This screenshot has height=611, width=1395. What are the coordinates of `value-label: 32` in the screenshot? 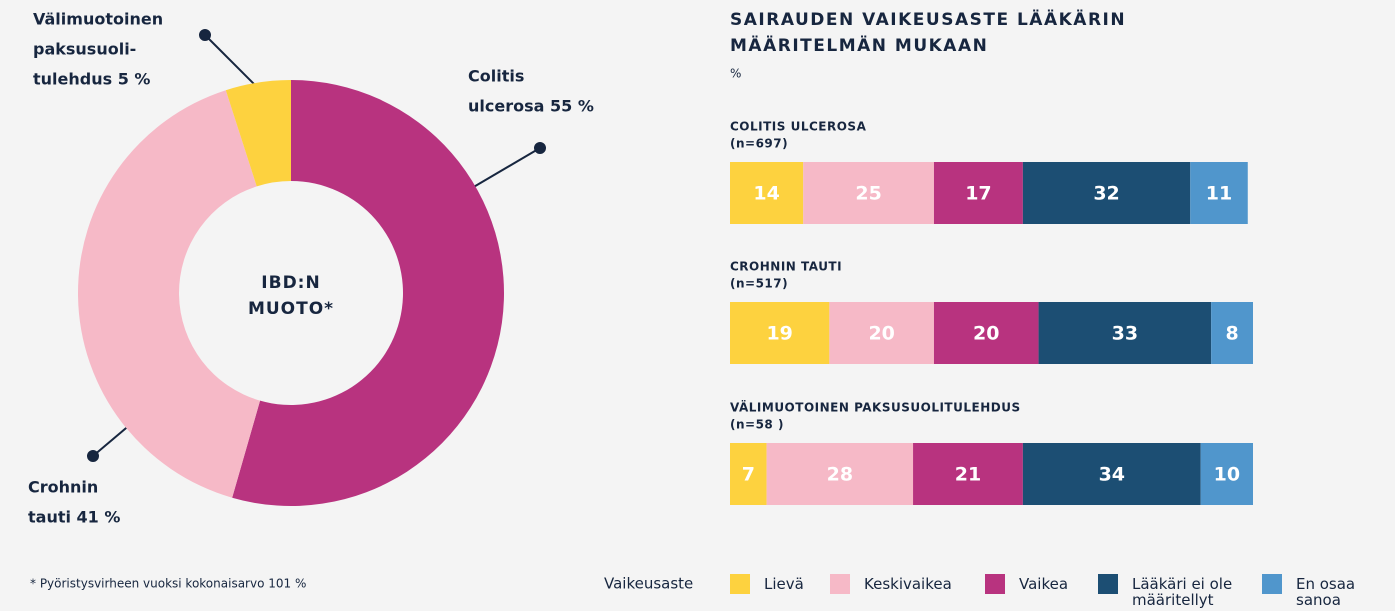 It's located at (1106, 194).